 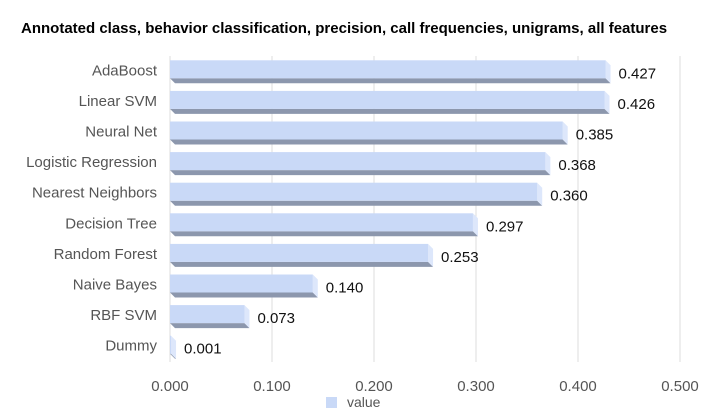 I want to click on x-tick-label: 0.000, so click(x=170, y=386).